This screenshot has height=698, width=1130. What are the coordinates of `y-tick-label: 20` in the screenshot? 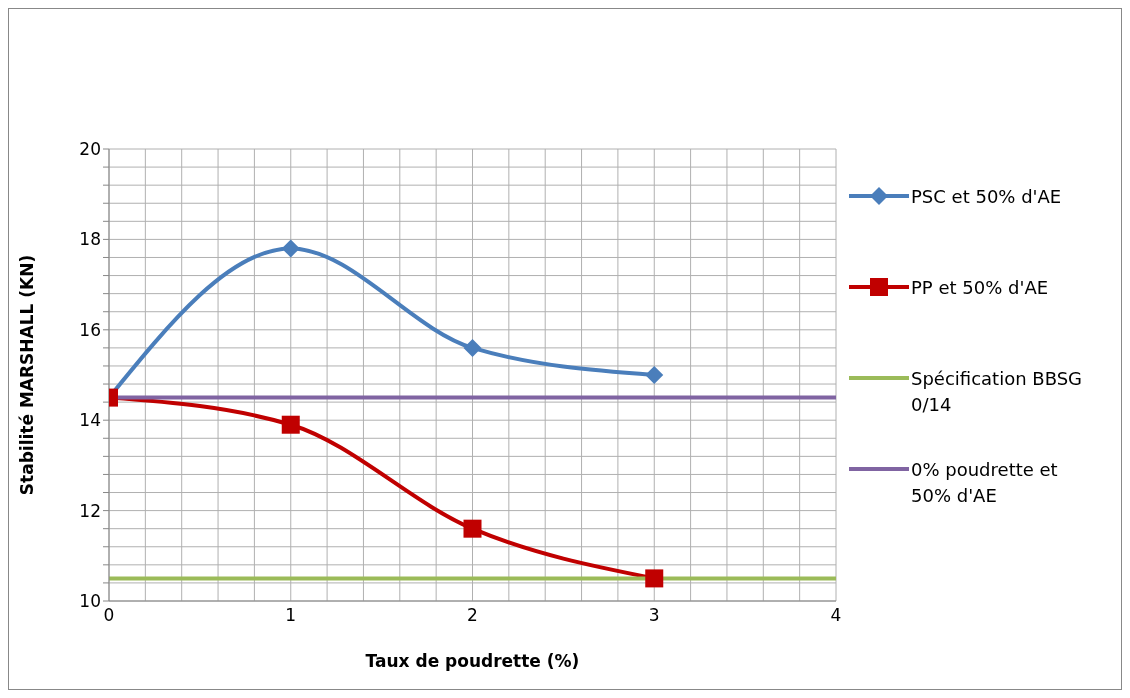 It's located at (90, 149).